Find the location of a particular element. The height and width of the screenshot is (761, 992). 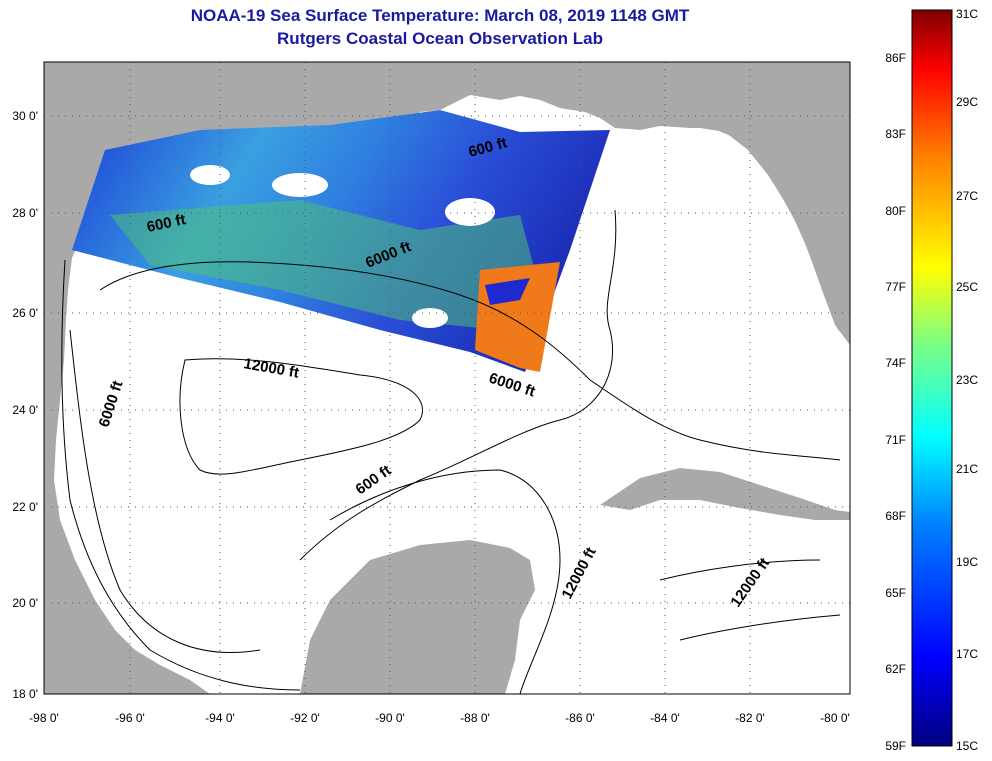

colorbar-c-label: 15C is located at coordinates (967, 746).